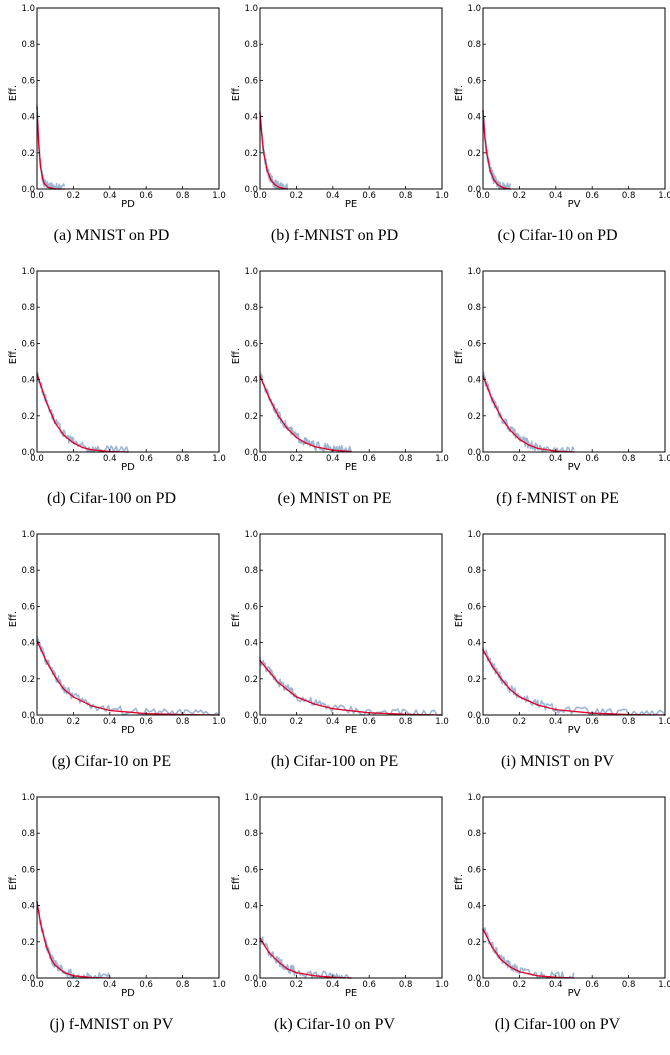 This screenshot has width=670, height=1055. Describe the element at coordinates (556, 459) in the screenshot. I see `x-tick-label-f-2: 0.4` at that location.